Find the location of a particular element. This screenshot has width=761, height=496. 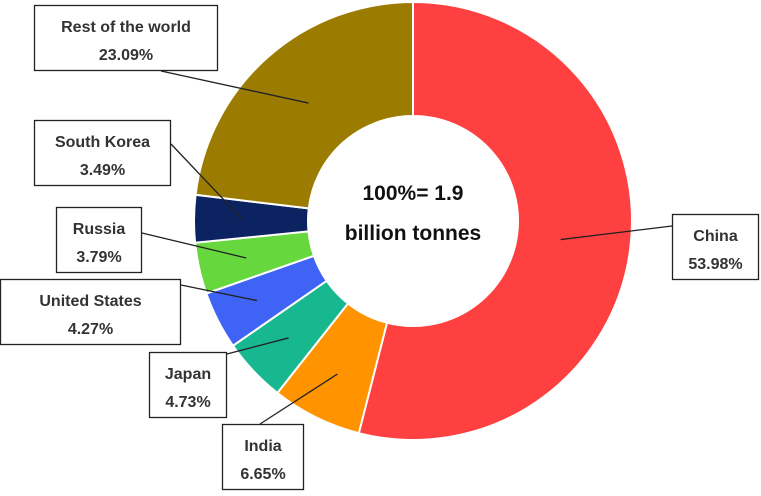

label-box-india is located at coordinates (263, 457).